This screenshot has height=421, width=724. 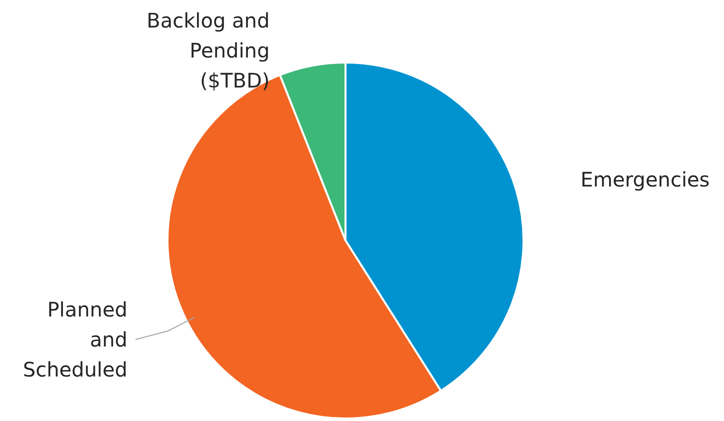 What do you see at coordinates (645, 180) in the screenshot?
I see `slice-label: Emergencies` at bounding box center [645, 180].